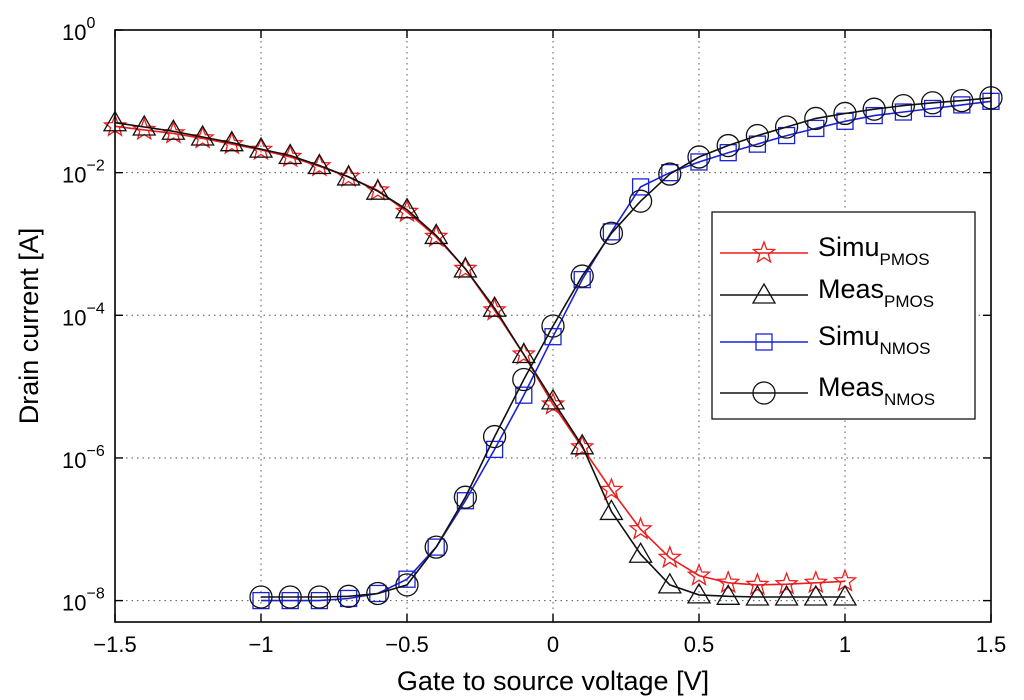 The width and height of the screenshot is (1024, 700). I want to click on x-tick-label: −1, so click(260, 644).